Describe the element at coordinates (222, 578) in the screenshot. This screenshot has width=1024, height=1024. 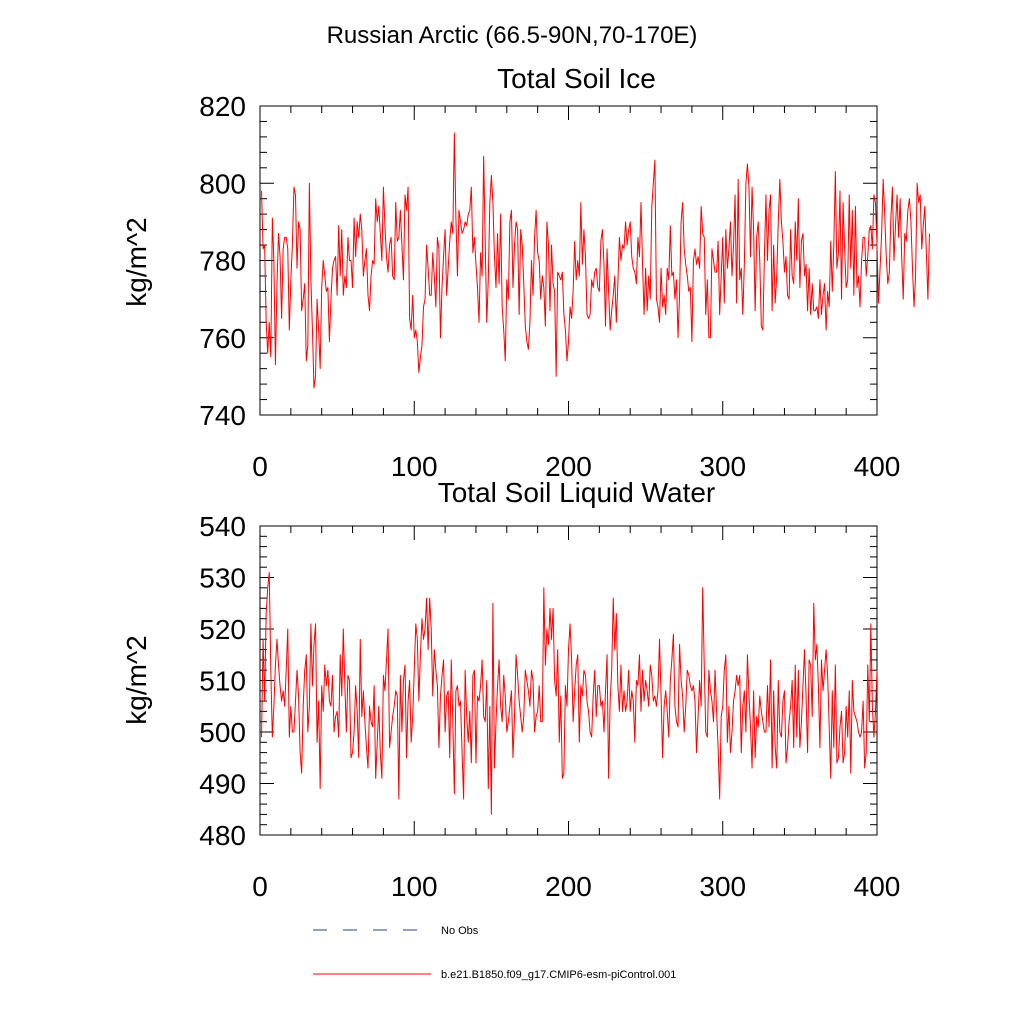
I see `y-tick-label: 530` at that location.